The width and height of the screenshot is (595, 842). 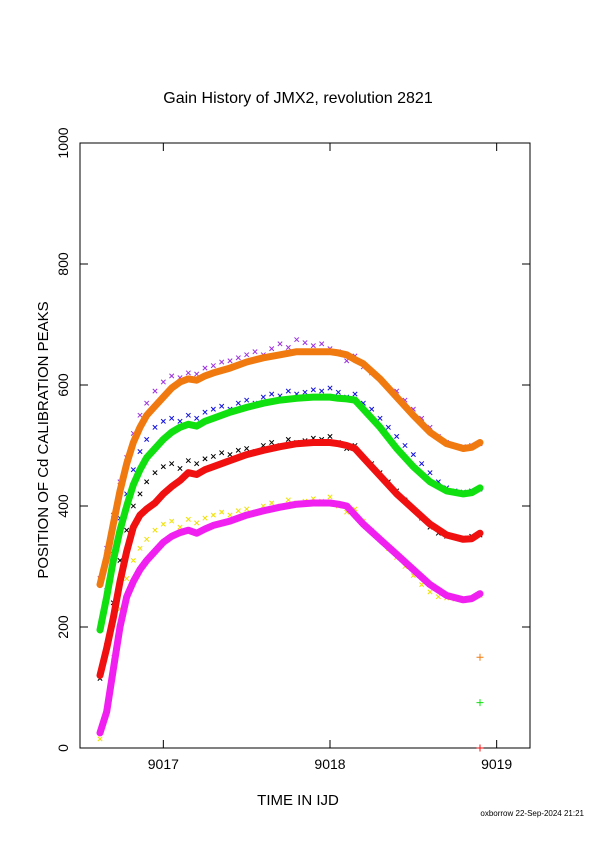 What do you see at coordinates (43, 439) in the screenshot?
I see `y-axis-label: POSITION OF Cd CALIBRATION PEAKS` at bounding box center [43, 439].